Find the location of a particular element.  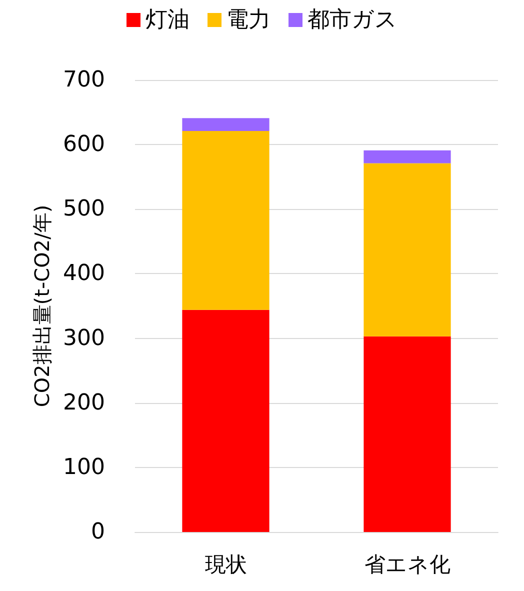

y-tick-label: 600 is located at coordinates (84, 145).